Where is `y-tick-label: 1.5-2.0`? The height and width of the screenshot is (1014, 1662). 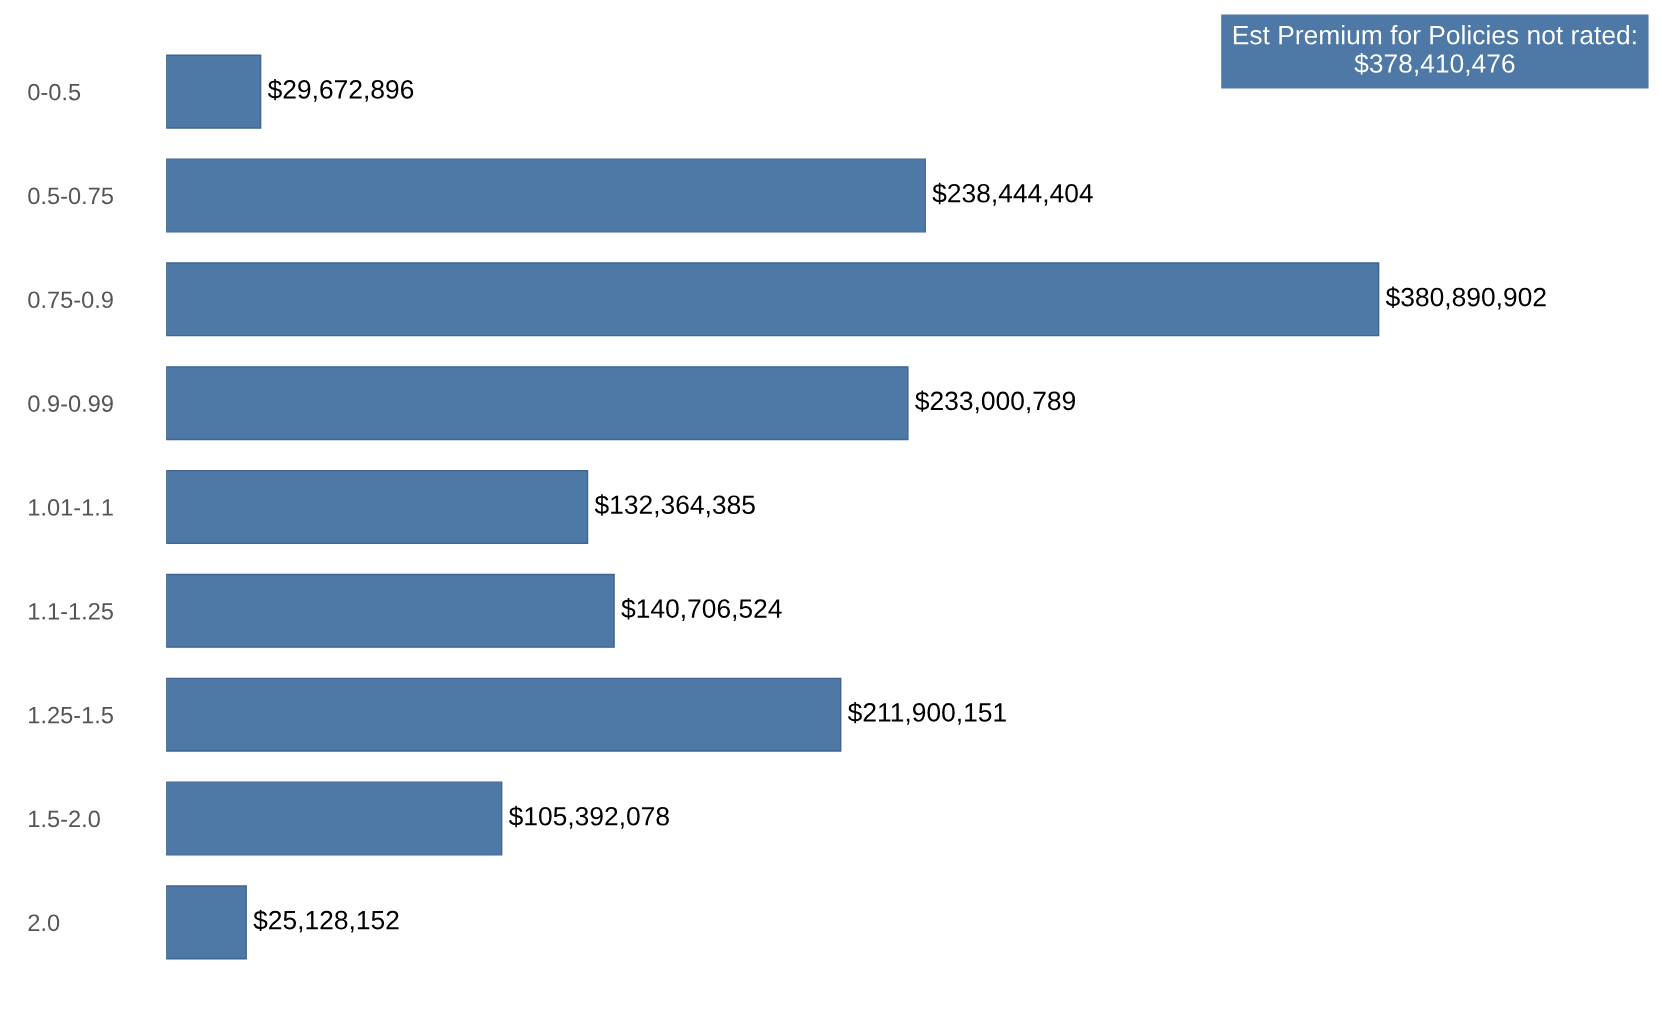 y-tick-label: 1.5-2.0 is located at coordinates (64, 819).